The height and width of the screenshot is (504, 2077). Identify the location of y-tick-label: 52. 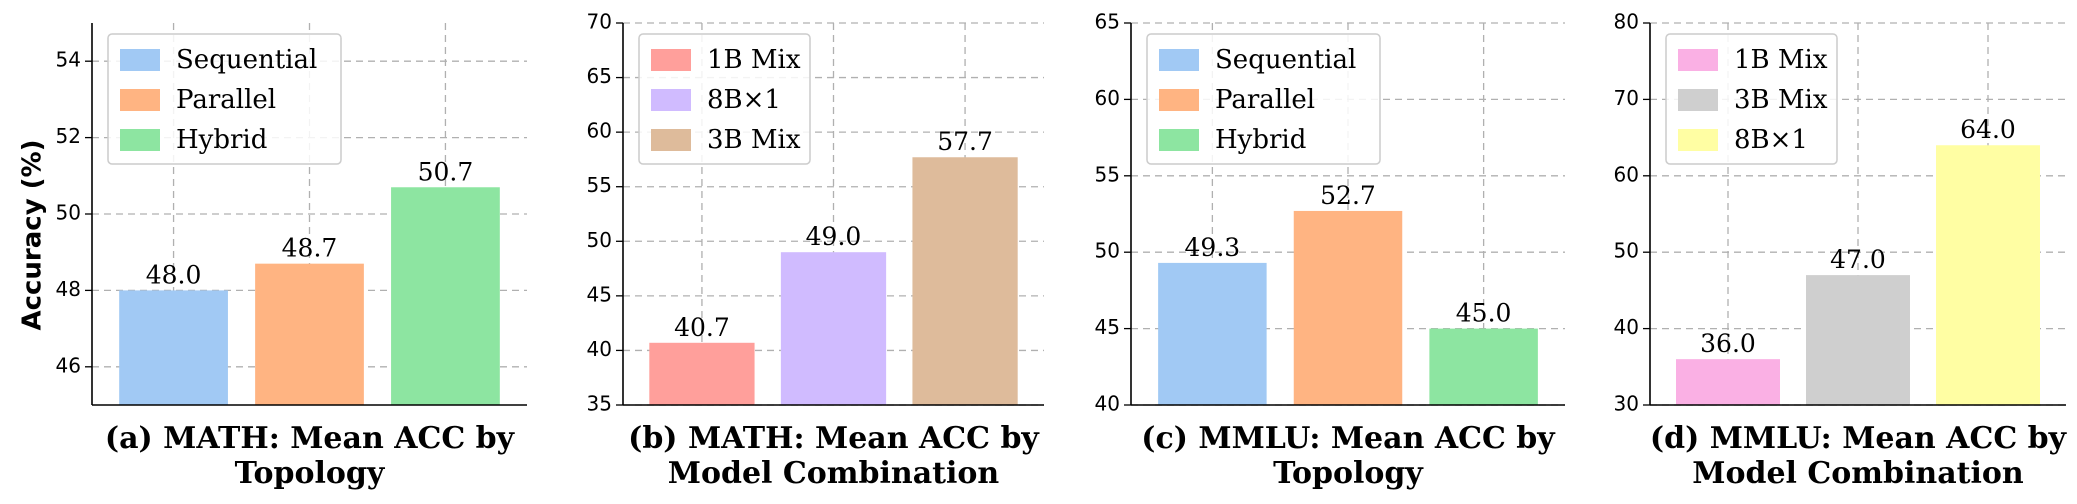
(68, 136).